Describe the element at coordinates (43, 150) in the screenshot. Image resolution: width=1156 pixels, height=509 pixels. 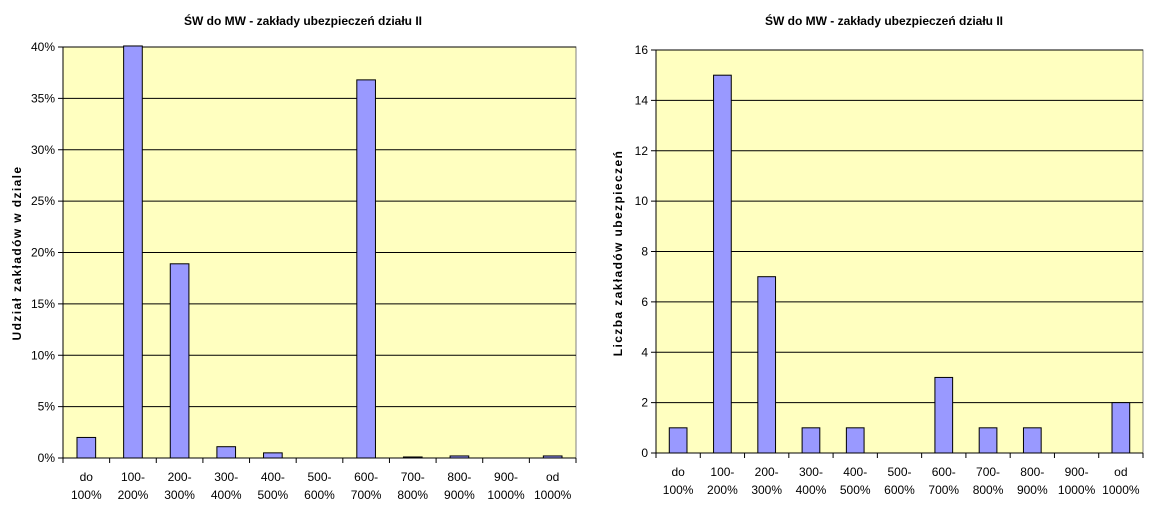
I see `y-tick-label: 30%` at that location.